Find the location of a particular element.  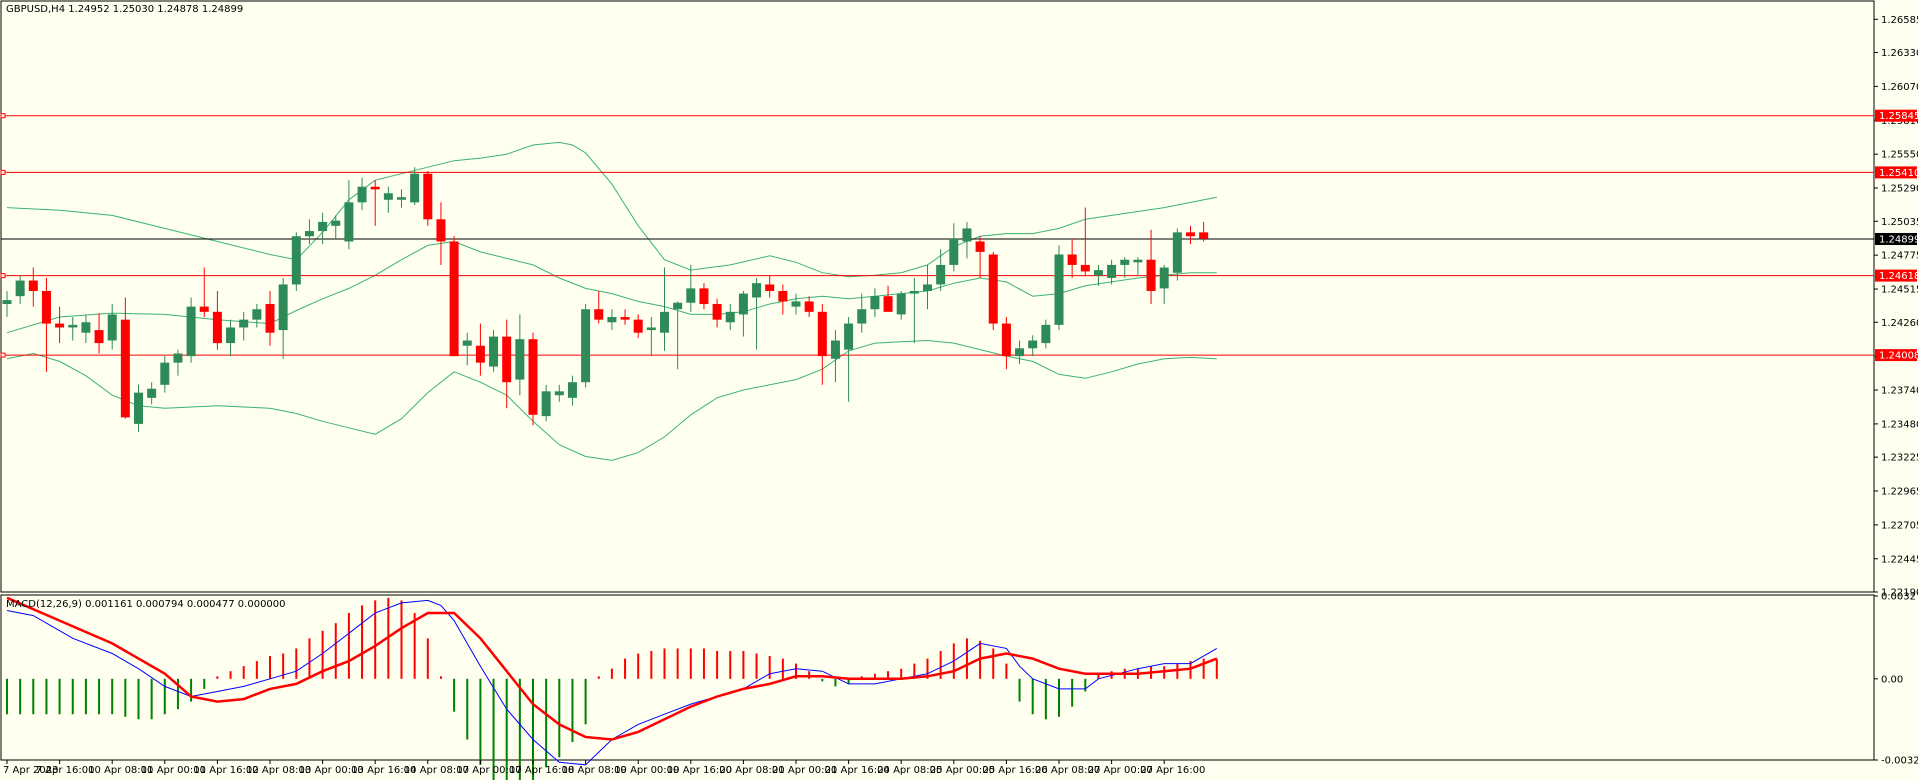

price-tick-label: 1.22445 is located at coordinates (1899, 559).